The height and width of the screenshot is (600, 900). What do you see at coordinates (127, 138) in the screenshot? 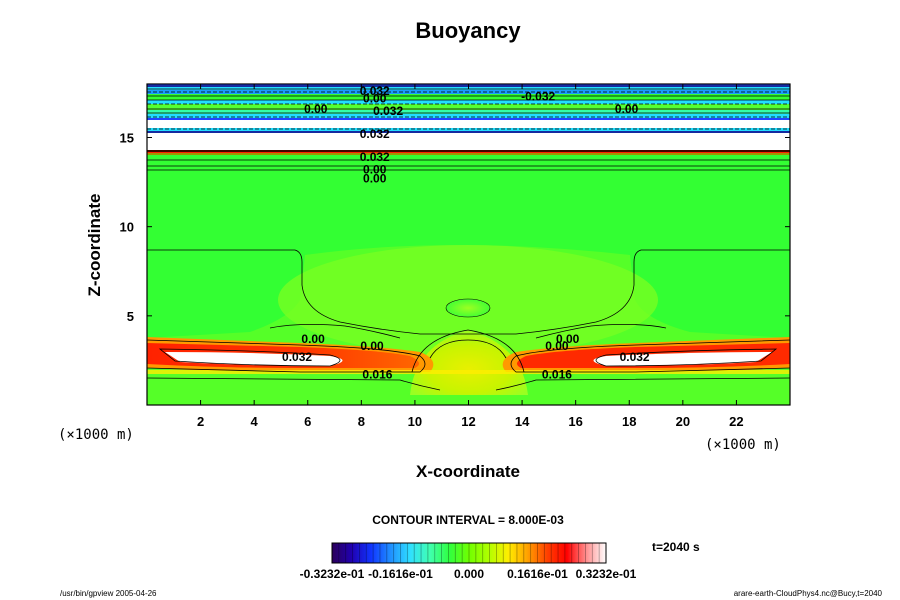
I see `y-tick-label-2: 15` at bounding box center [127, 138].